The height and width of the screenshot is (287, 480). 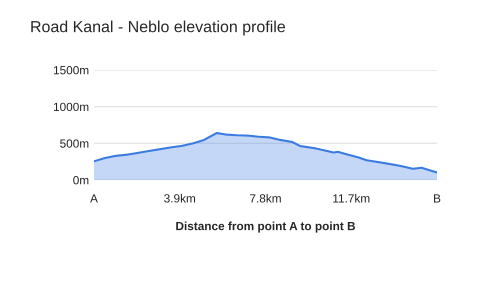 What do you see at coordinates (437, 198) in the screenshot?
I see `x-tick-label: B` at bounding box center [437, 198].